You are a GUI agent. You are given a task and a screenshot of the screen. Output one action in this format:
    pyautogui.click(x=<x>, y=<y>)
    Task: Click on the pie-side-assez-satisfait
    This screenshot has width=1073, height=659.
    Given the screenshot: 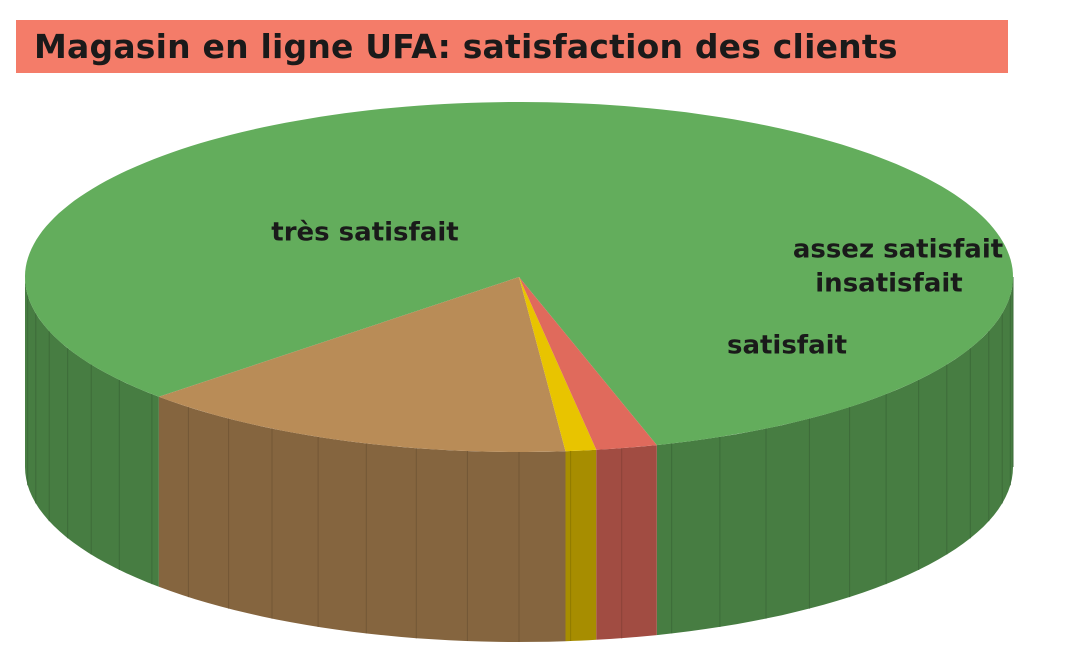 What is the action you would take?
    pyautogui.click(x=626, y=542)
    